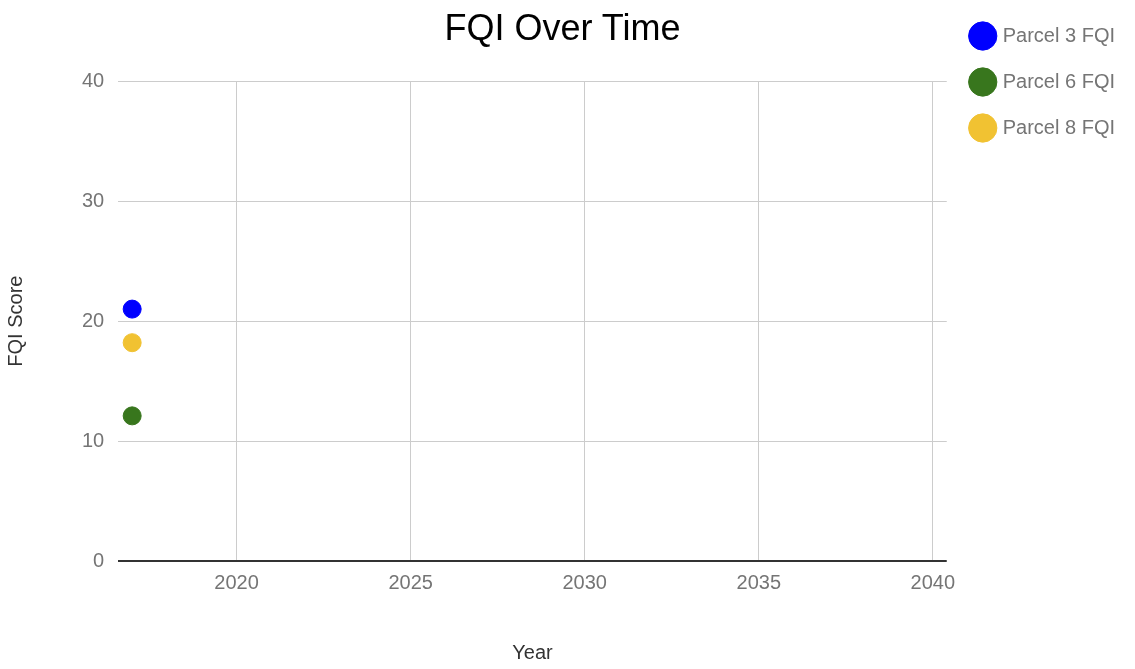  What do you see at coordinates (533, 651) in the screenshot?
I see `x-axis-title: Year` at bounding box center [533, 651].